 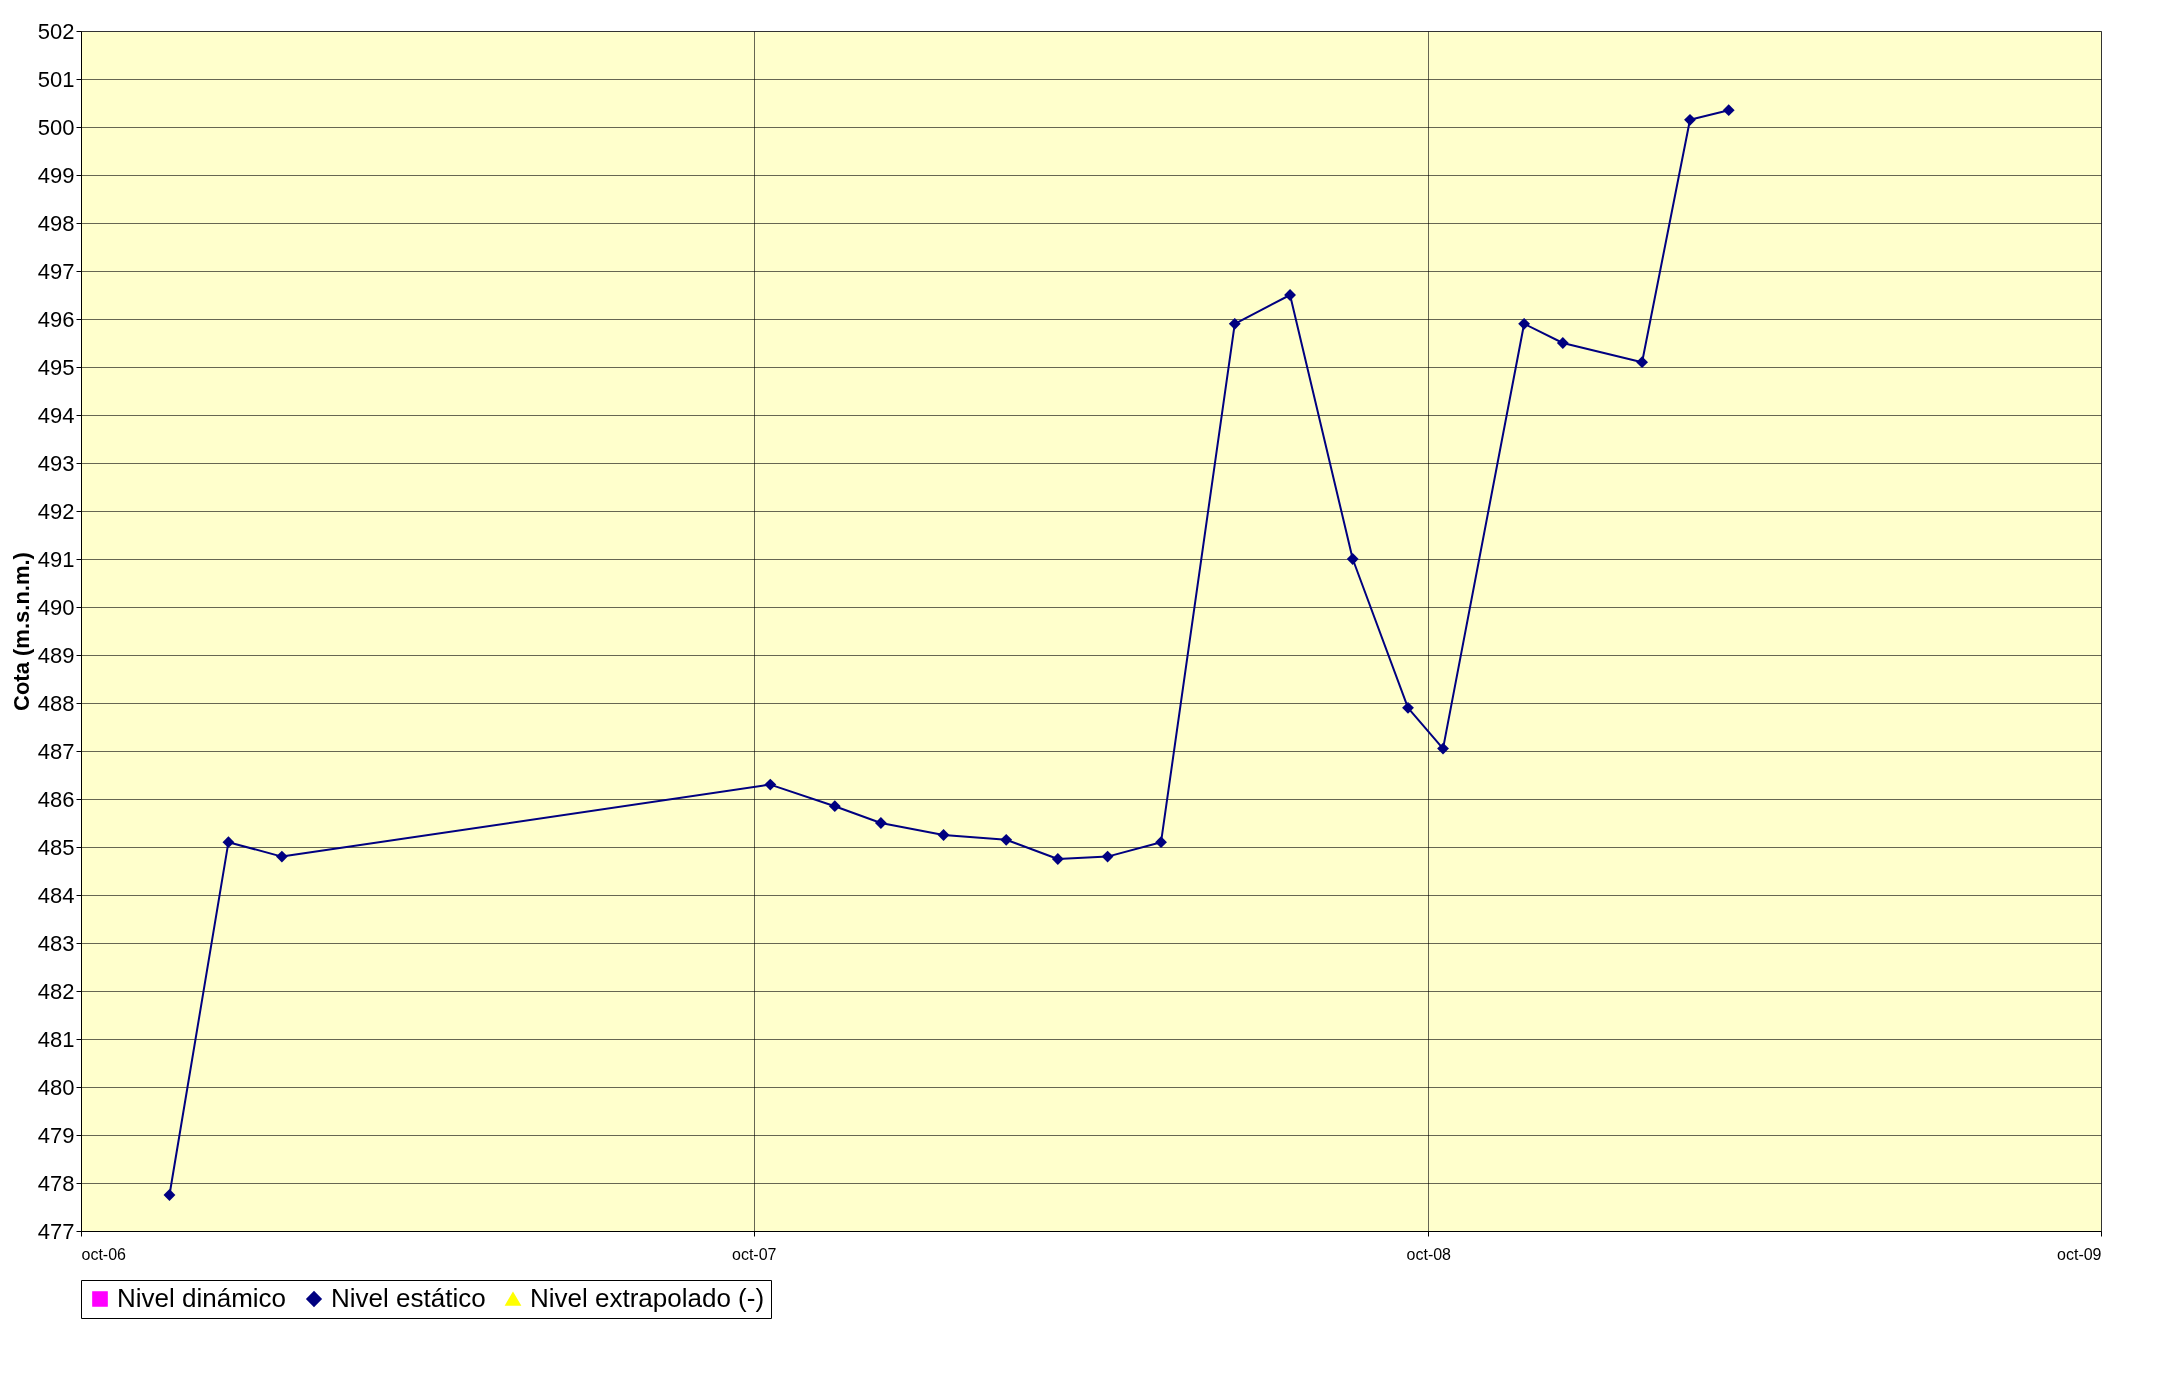 What do you see at coordinates (56, 703) in the screenshot?
I see `y-tick-label: 488` at bounding box center [56, 703].